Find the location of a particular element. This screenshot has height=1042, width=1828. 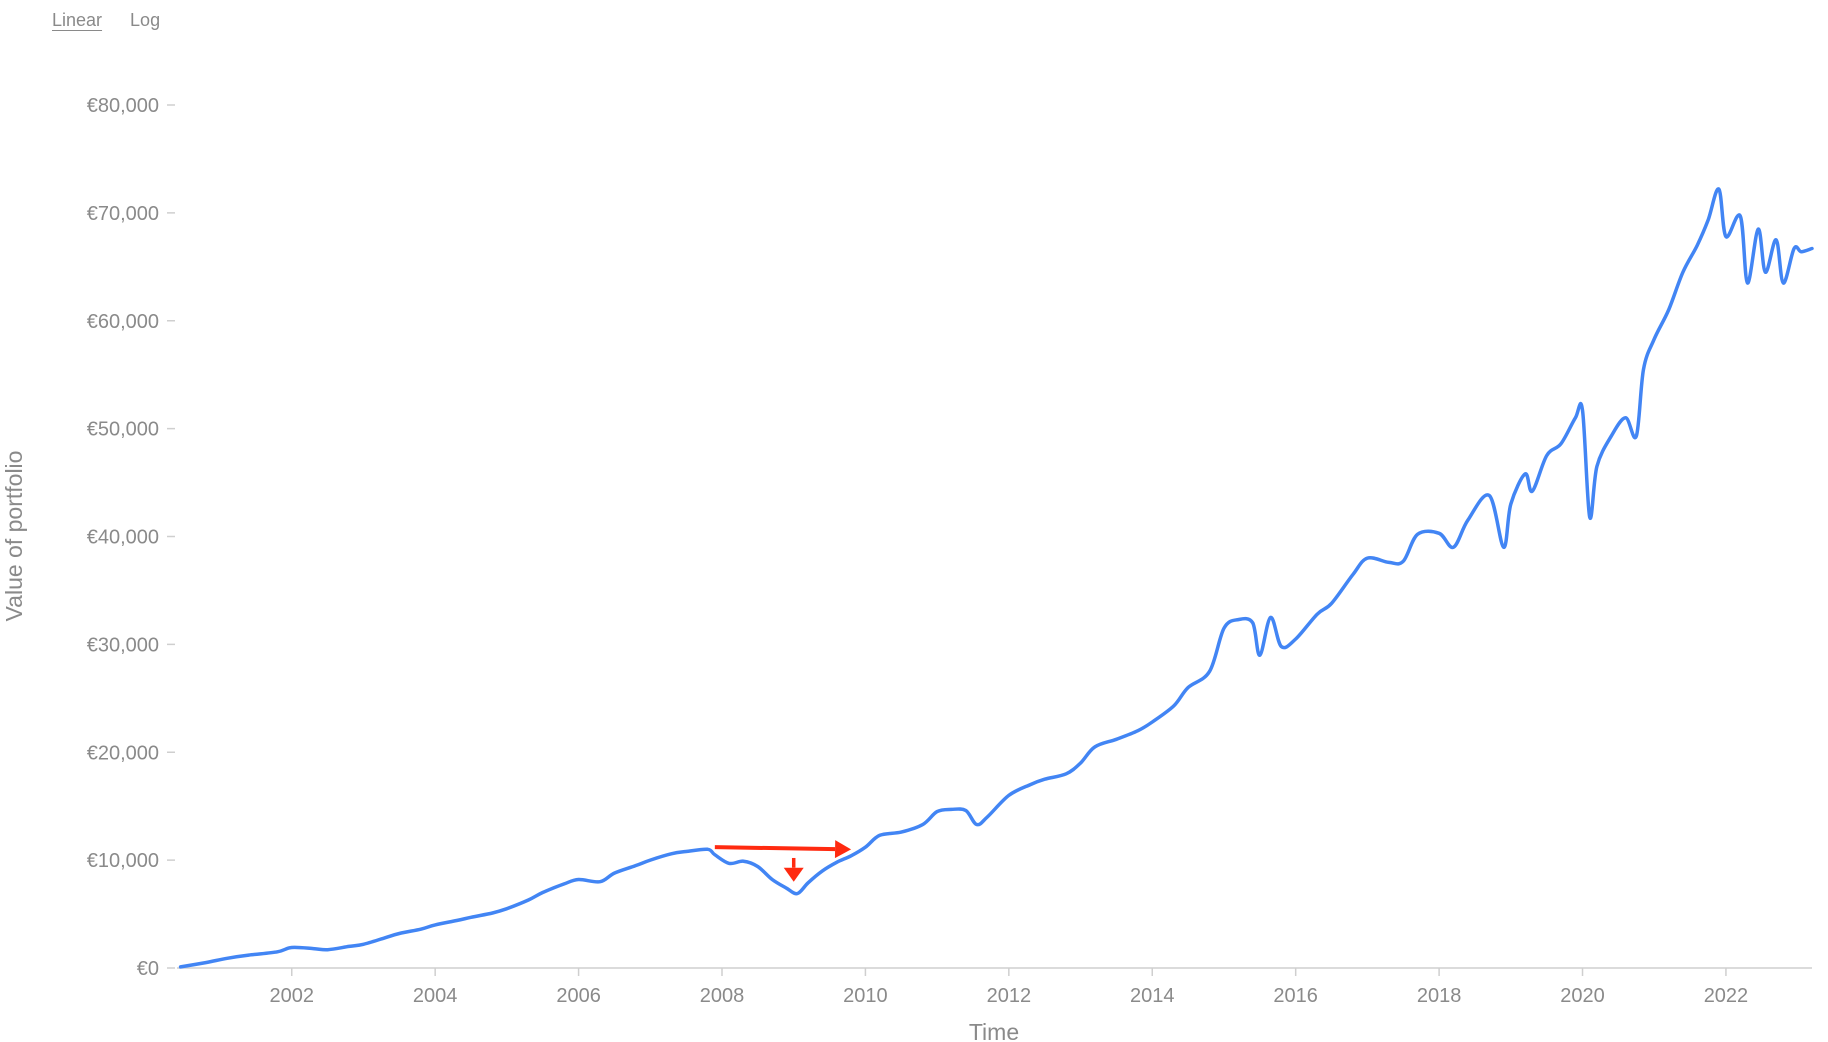

y-tick-label: €10,000 is located at coordinates (123, 861).